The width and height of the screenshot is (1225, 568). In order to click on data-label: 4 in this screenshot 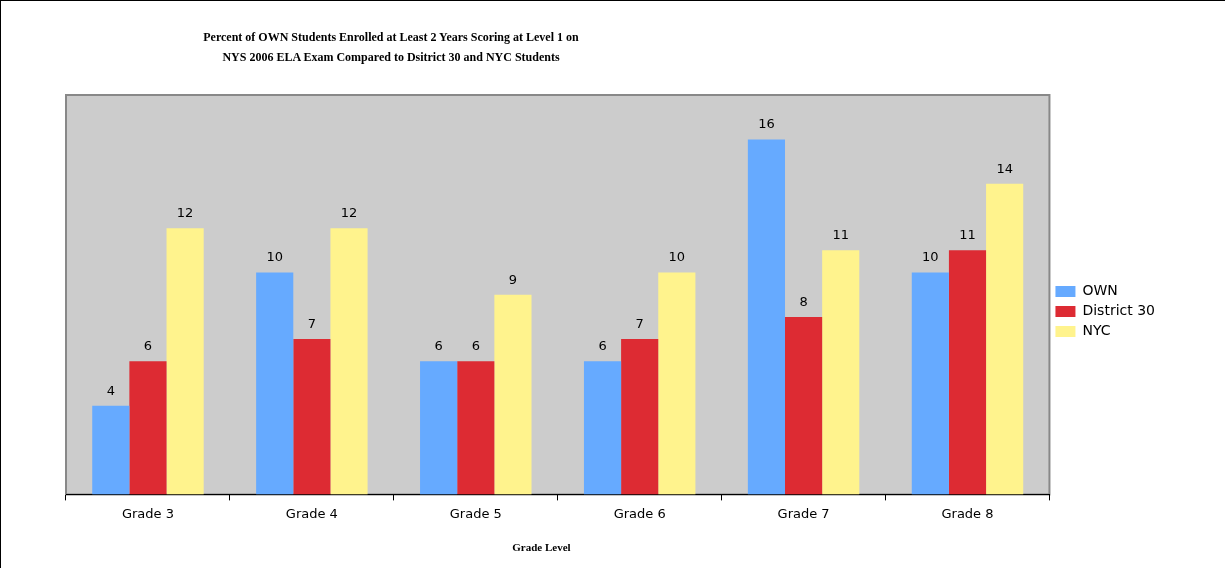, I will do `click(110, 390)`.